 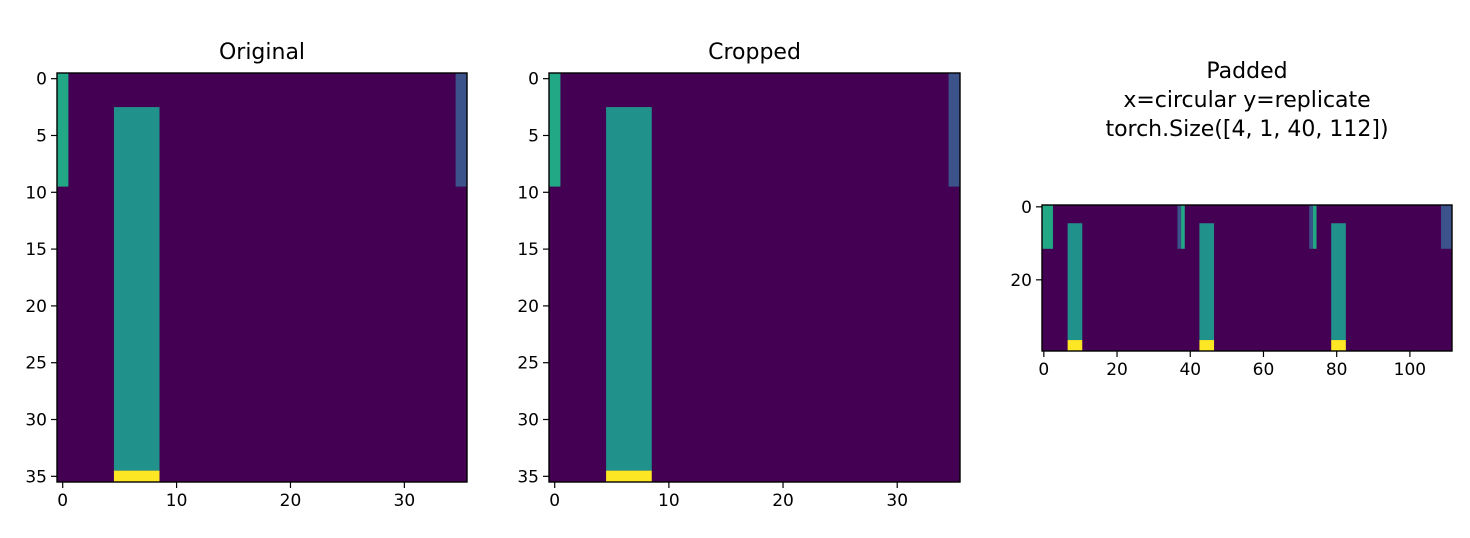 I want to click on chart-title-line: Original, so click(x=262, y=52).